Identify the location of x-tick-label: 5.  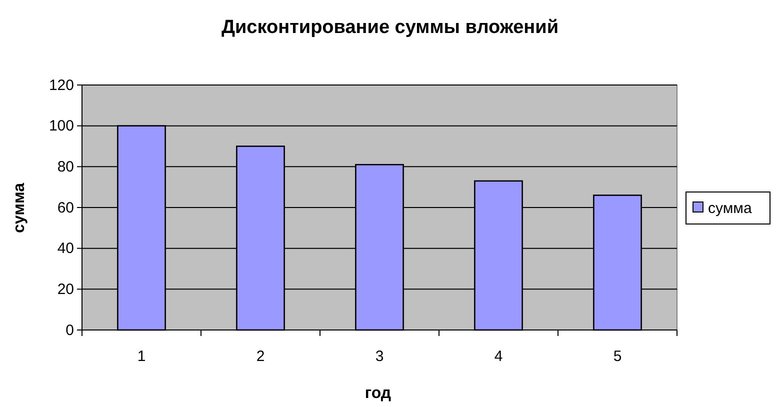
(617, 356).